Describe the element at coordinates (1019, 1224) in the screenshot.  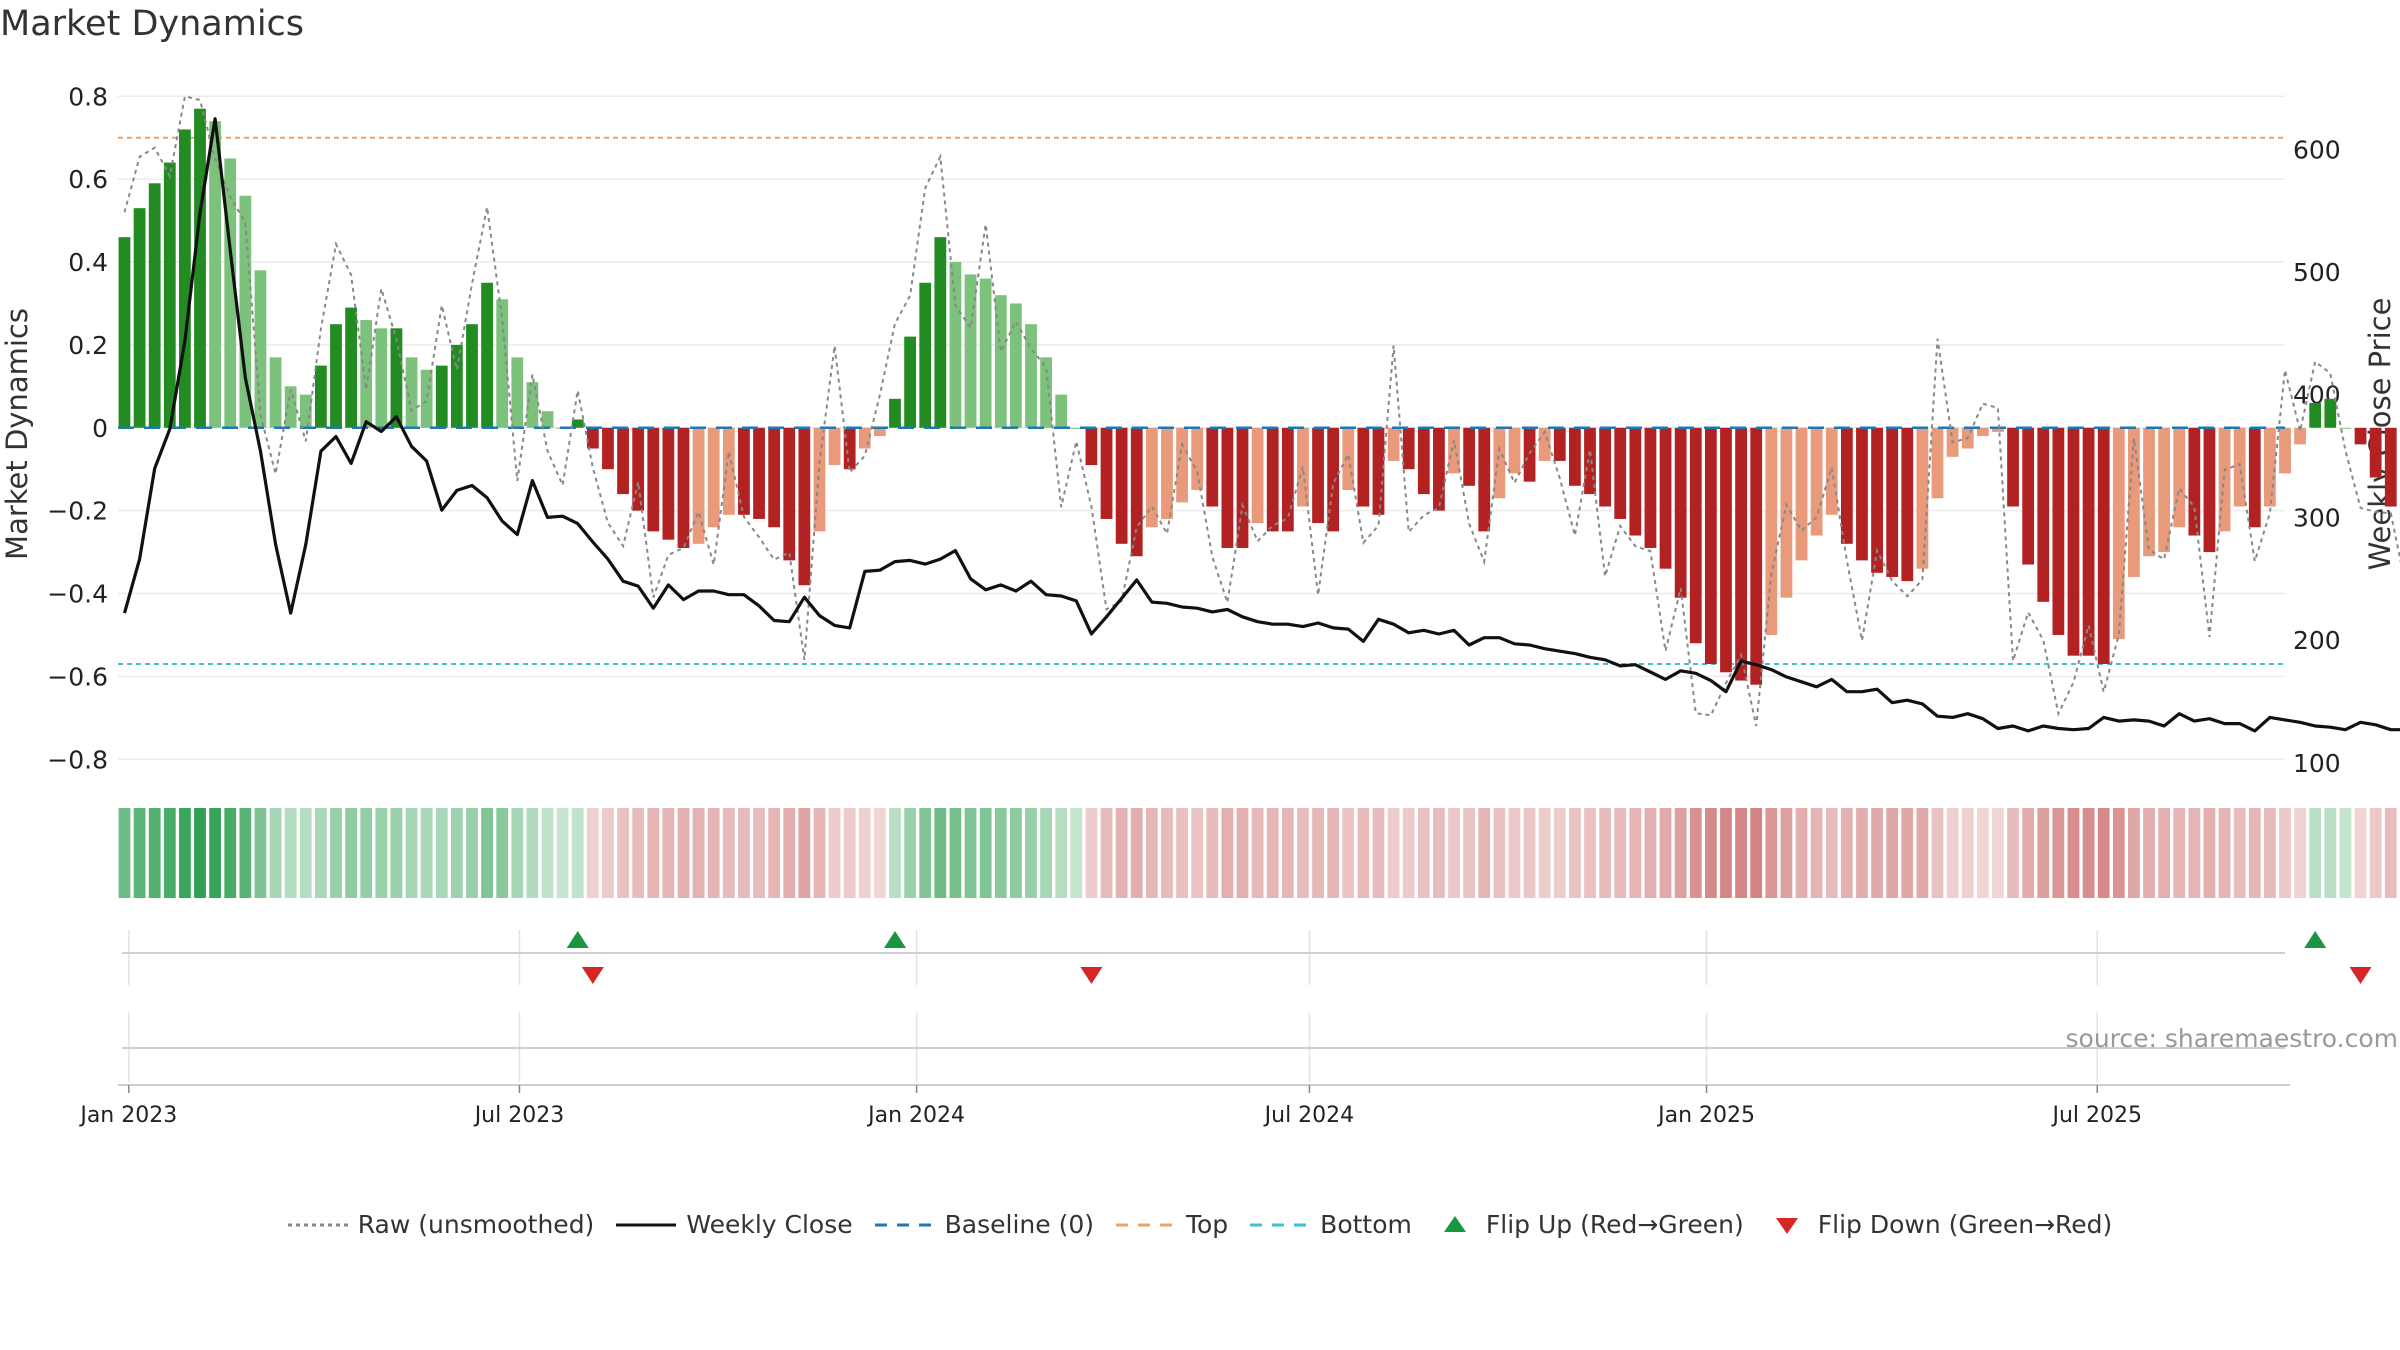
I see `legend-label: Baseline (0)` at that location.